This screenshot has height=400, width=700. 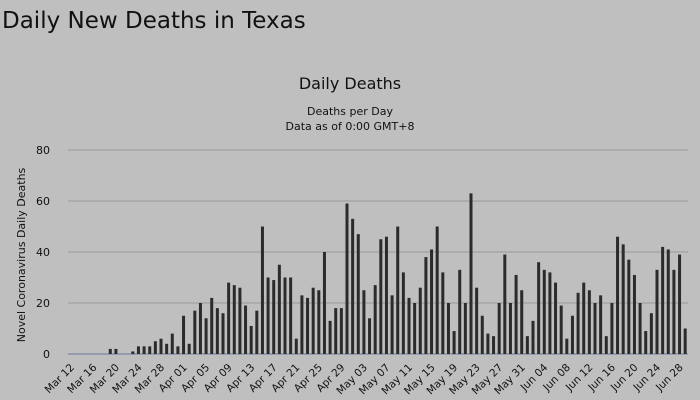 What do you see at coordinates (21, 254) in the screenshot?
I see `y-axis-label: Novel Coronavirus Daily Deaths` at bounding box center [21, 254].